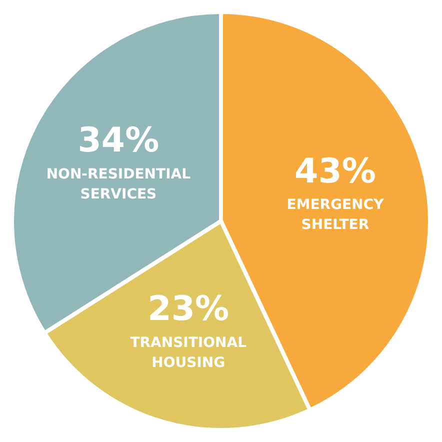  I want to click on data-label: 23%, so click(189, 309).